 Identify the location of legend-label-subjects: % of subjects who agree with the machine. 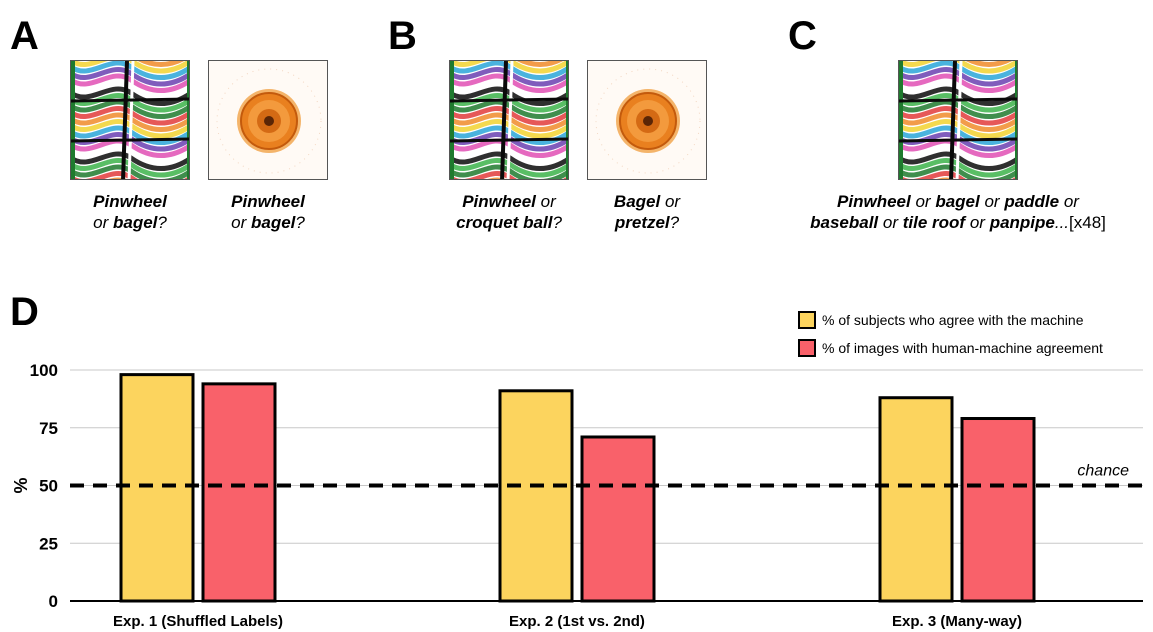
(953, 320).